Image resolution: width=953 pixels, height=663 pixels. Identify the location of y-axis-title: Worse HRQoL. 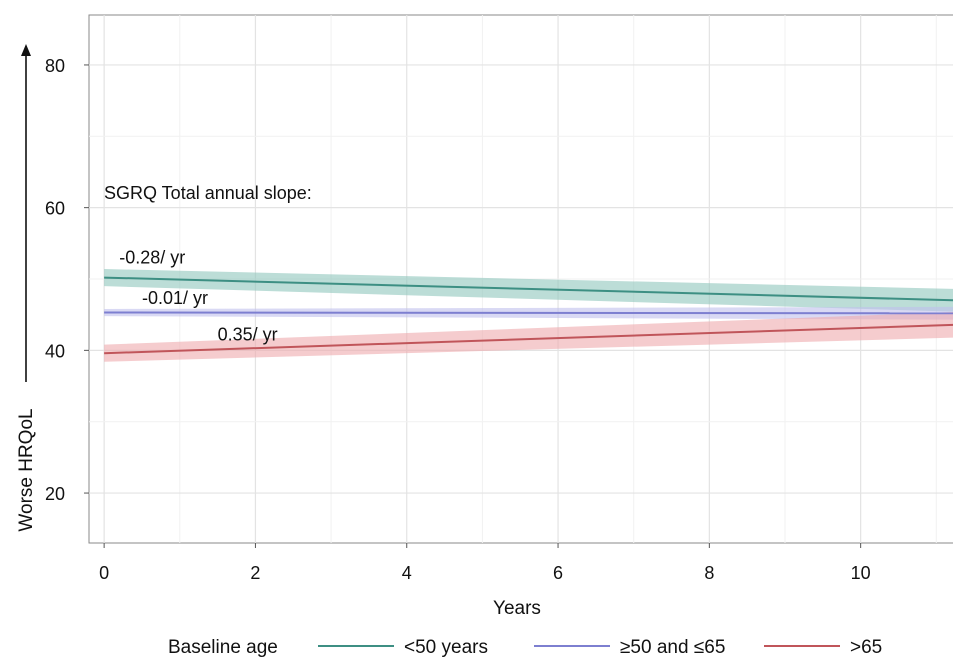
(26, 469).